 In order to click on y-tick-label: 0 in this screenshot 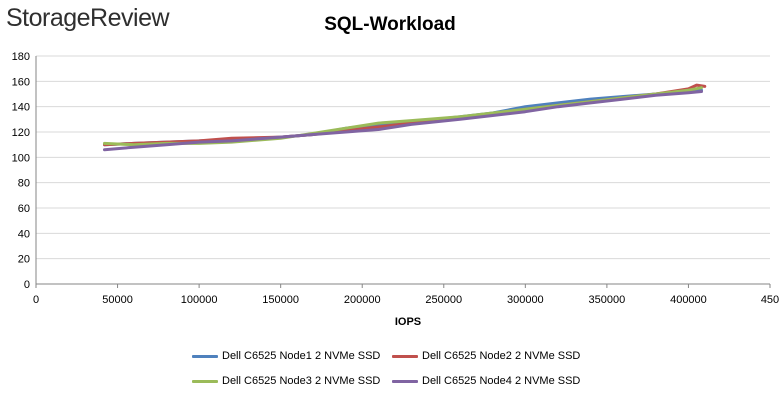, I will do `click(27, 285)`.